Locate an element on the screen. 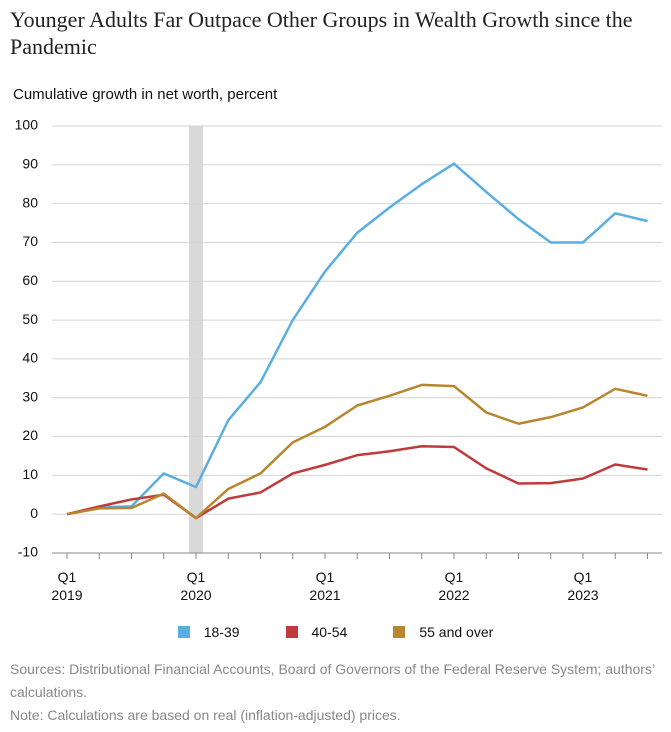  legend-item: 18-39 is located at coordinates (208, 632).